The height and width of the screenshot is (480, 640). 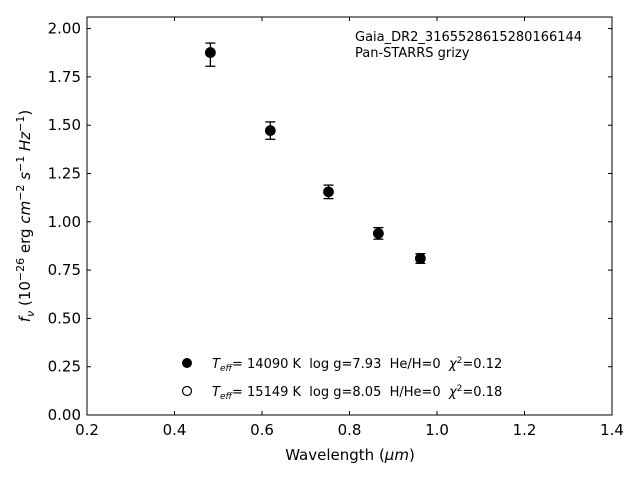 What do you see at coordinates (482, 392) in the screenshot?
I see `legend-2-chi-val: =0.18` at bounding box center [482, 392].